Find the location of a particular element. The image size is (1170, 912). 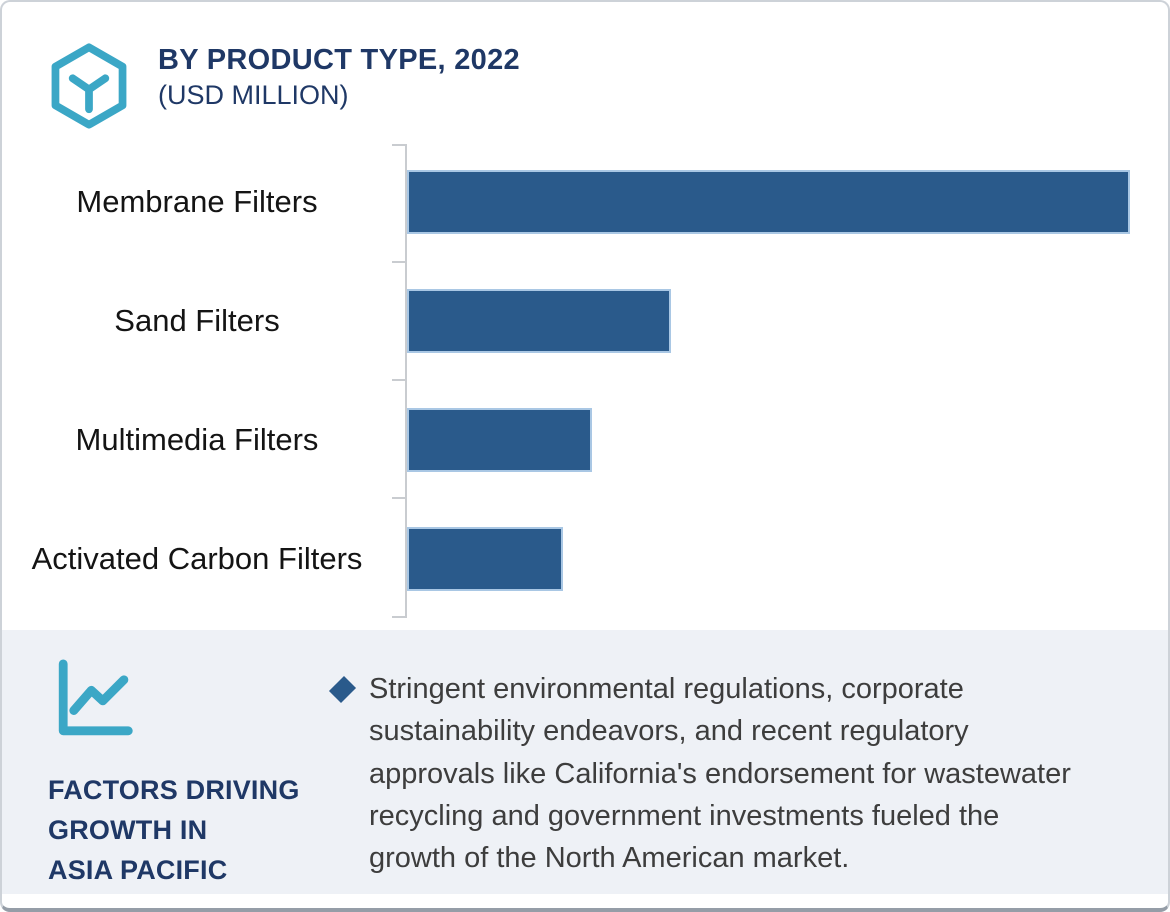

chart-row: Membrane Filters is located at coordinates (582, 201).